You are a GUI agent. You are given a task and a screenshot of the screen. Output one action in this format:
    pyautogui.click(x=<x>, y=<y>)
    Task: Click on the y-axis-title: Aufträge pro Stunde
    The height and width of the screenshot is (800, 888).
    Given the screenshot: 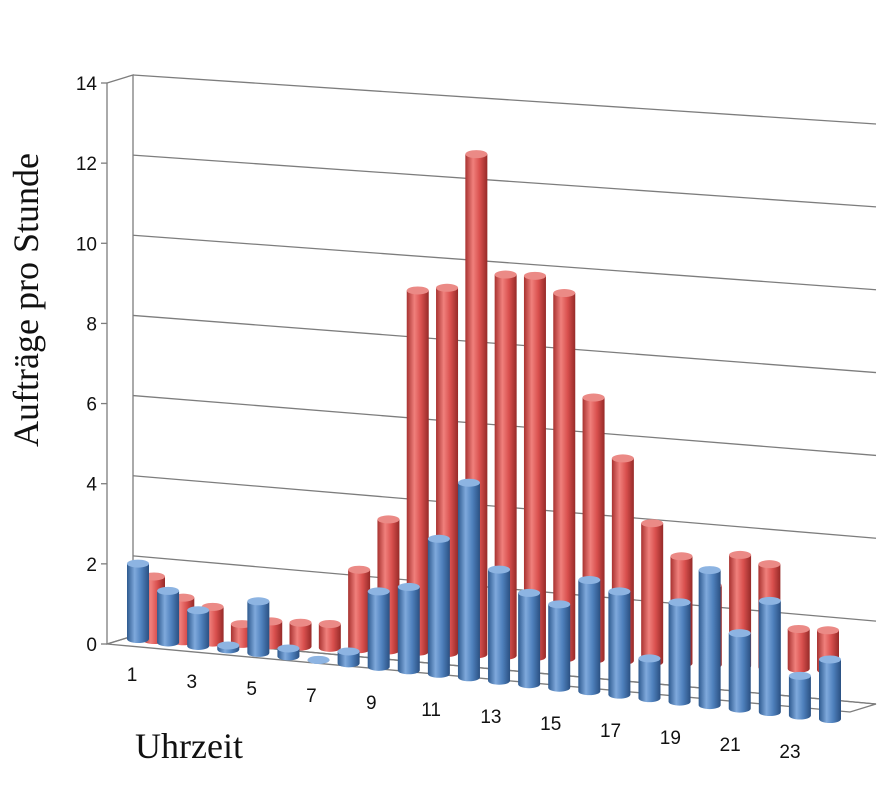 What is the action you would take?
    pyautogui.click(x=26, y=300)
    